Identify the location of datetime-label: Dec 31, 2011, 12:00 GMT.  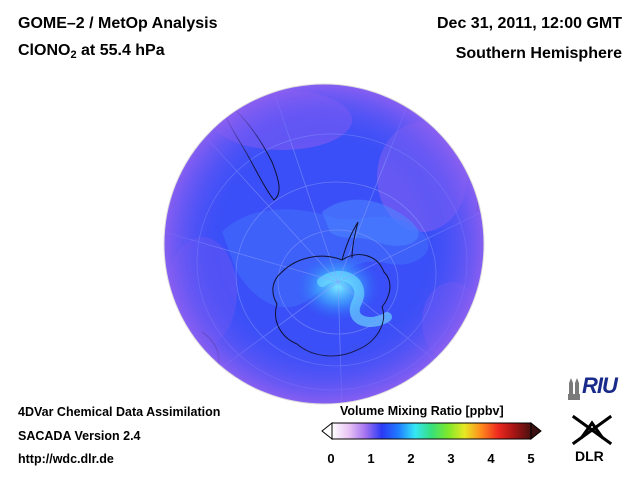
(529, 23).